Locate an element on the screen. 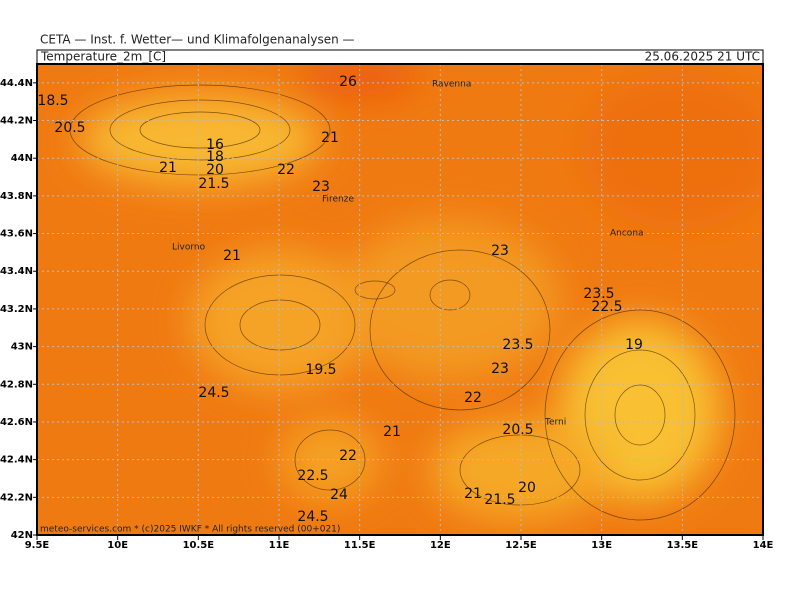  city-label: Ancona is located at coordinates (627, 234).